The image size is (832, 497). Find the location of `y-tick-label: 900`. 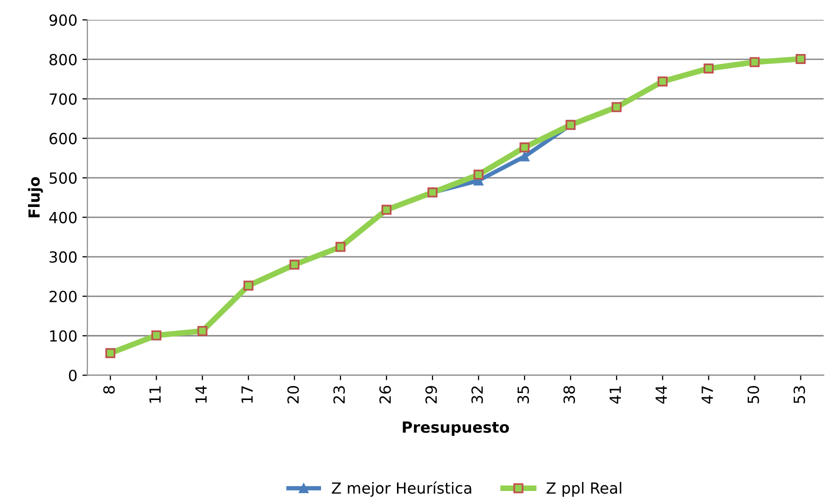

y-tick-label: 900 is located at coordinates (63, 20).